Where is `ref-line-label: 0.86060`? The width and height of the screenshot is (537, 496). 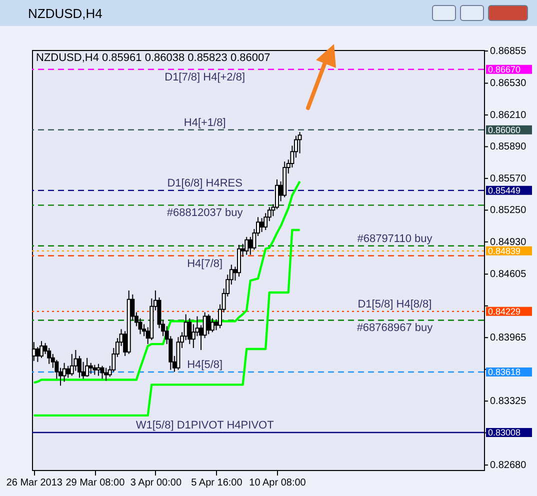
ref-line-label: 0.86060 is located at coordinates (504, 129).